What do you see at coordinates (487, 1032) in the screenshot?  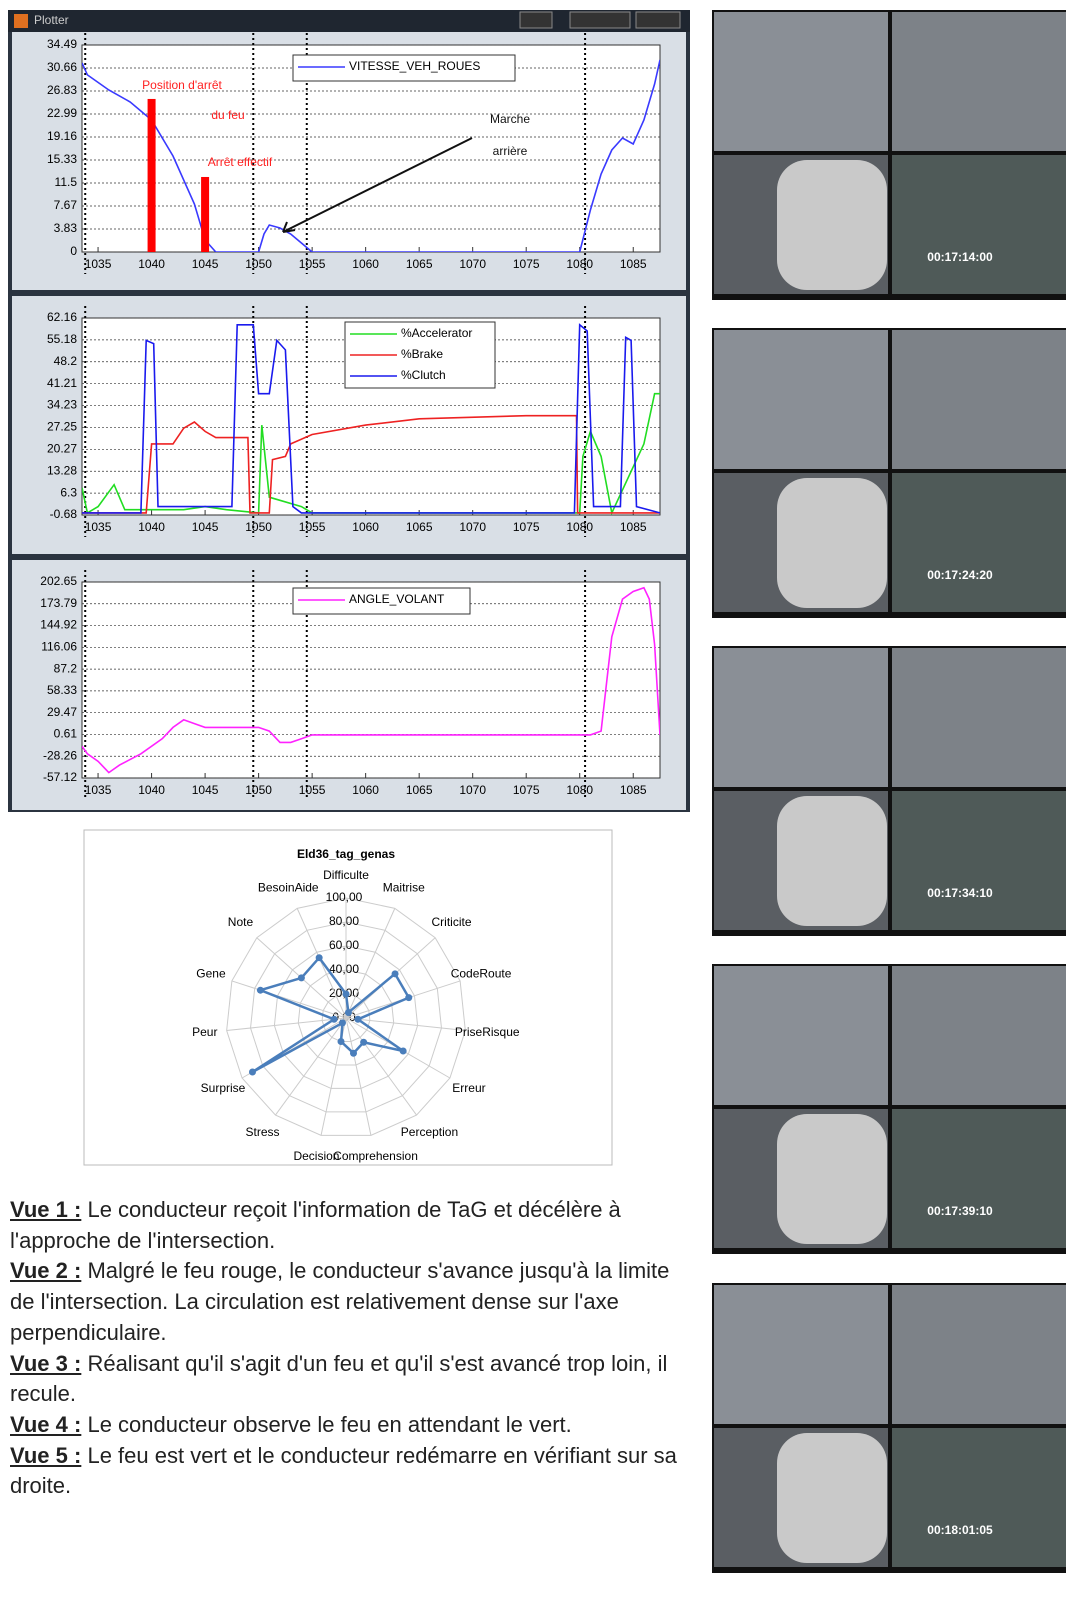 I see `radar-category: PriseRisque` at bounding box center [487, 1032].